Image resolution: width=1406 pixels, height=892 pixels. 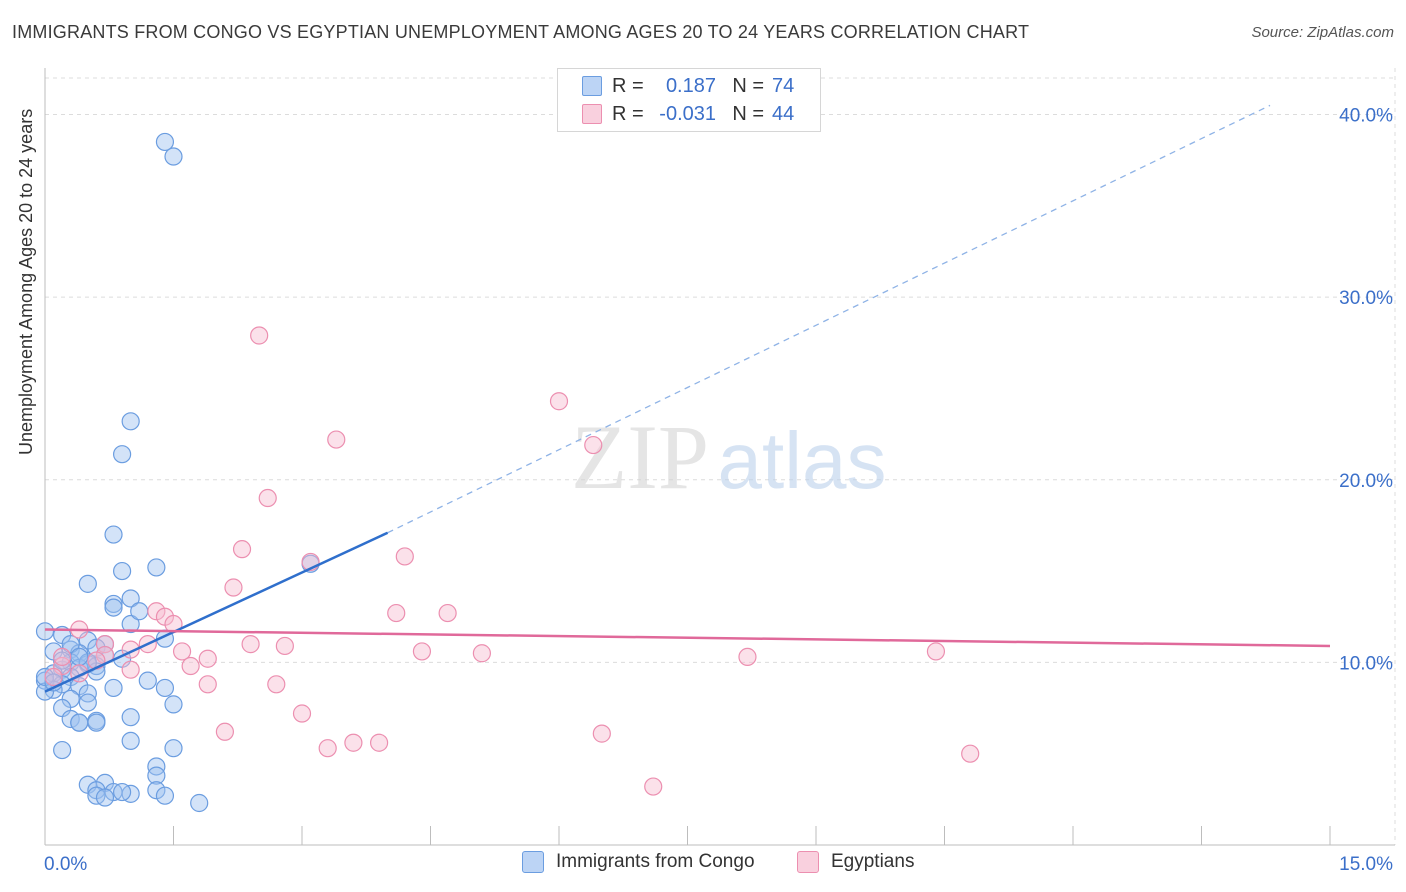 What do you see at coordinates (1366, 298) in the screenshot?
I see `y-tick-label-30: 30.0%` at bounding box center [1366, 298].